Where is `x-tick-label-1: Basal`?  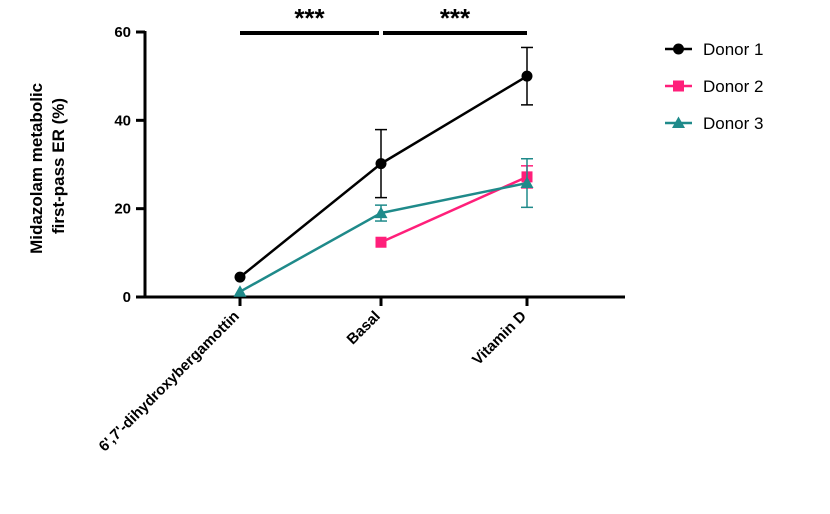
x-tick-label-1: Basal is located at coordinates (364, 328).